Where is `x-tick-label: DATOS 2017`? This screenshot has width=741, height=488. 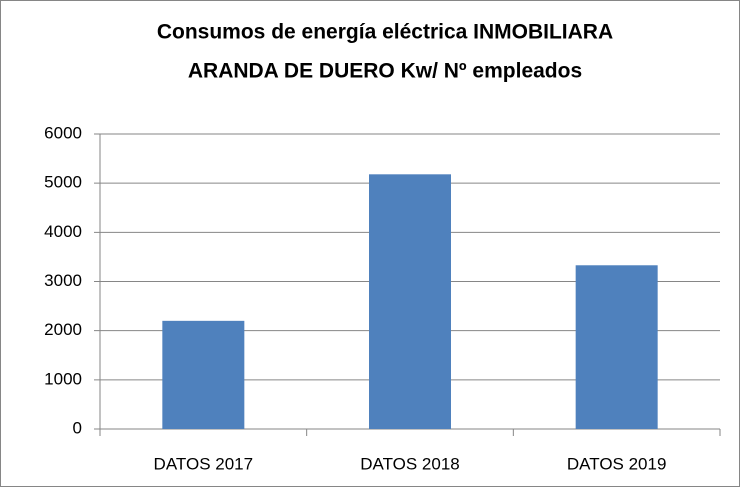
x-tick-label: DATOS 2017 is located at coordinates (204, 463).